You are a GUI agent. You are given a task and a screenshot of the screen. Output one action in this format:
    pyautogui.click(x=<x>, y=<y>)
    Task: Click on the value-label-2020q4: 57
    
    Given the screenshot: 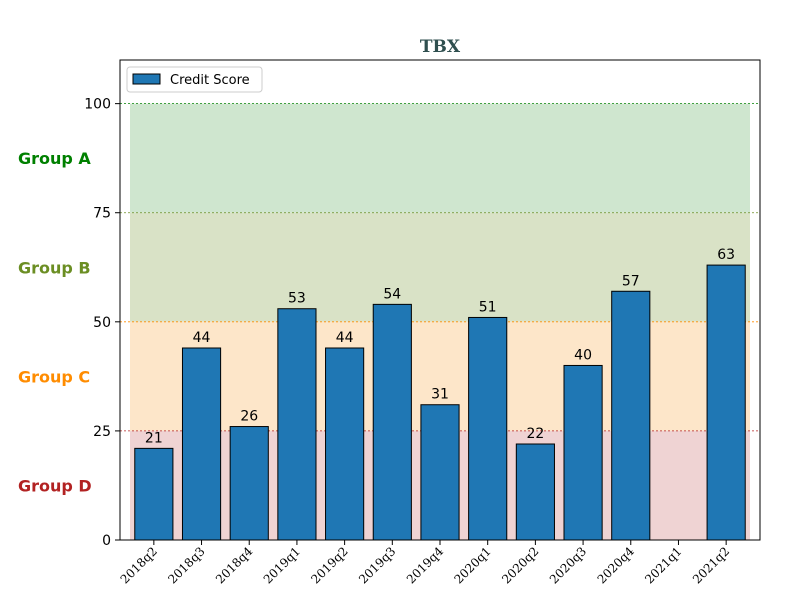 What is the action you would take?
    pyautogui.click(x=631, y=281)
    